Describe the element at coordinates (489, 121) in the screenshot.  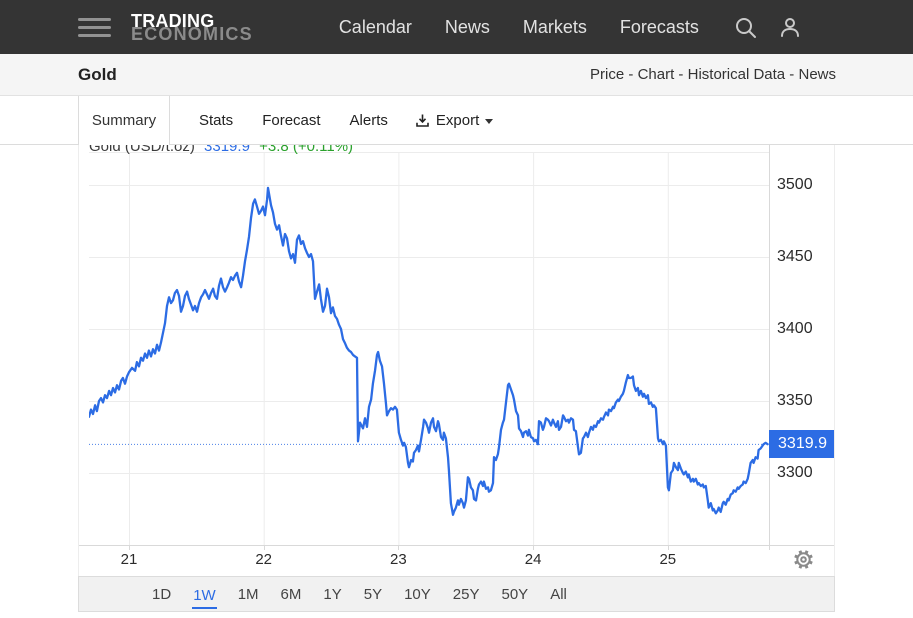
I see `chevron-down-icon` at that location.